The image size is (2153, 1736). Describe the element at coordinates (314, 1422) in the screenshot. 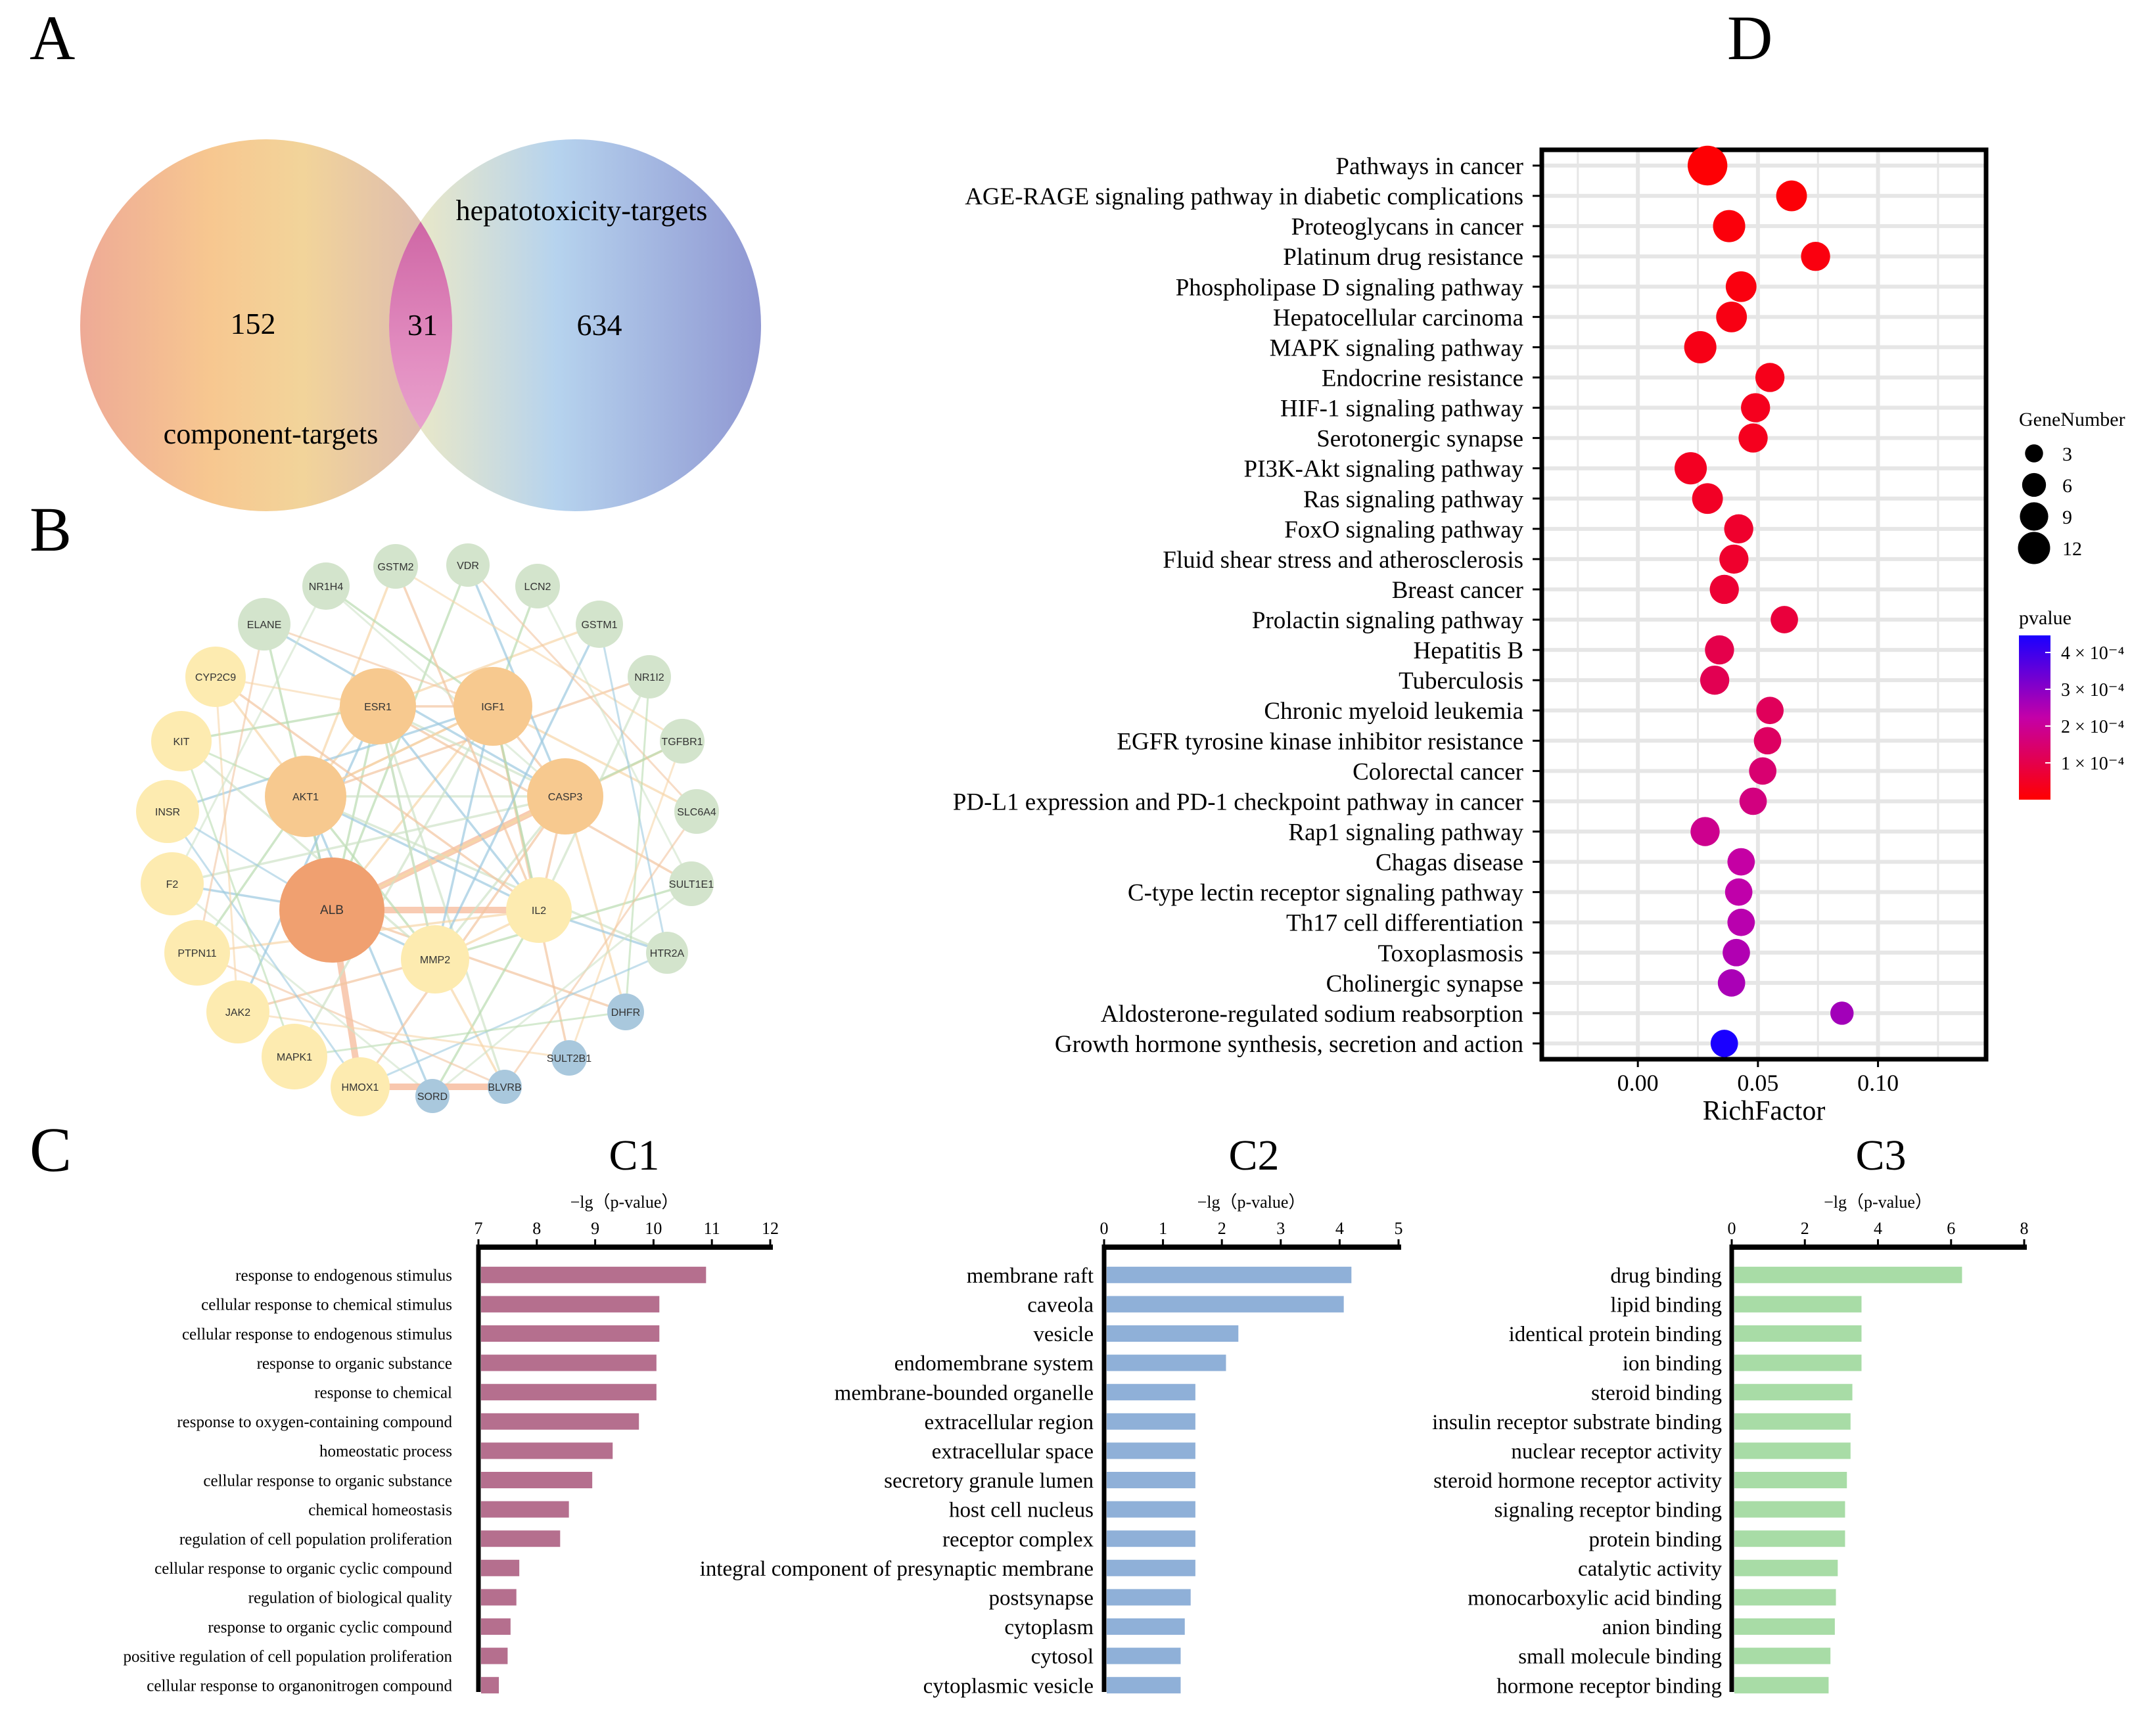

I see `bar-category-label: response to oxygen-containing compound` at that location.